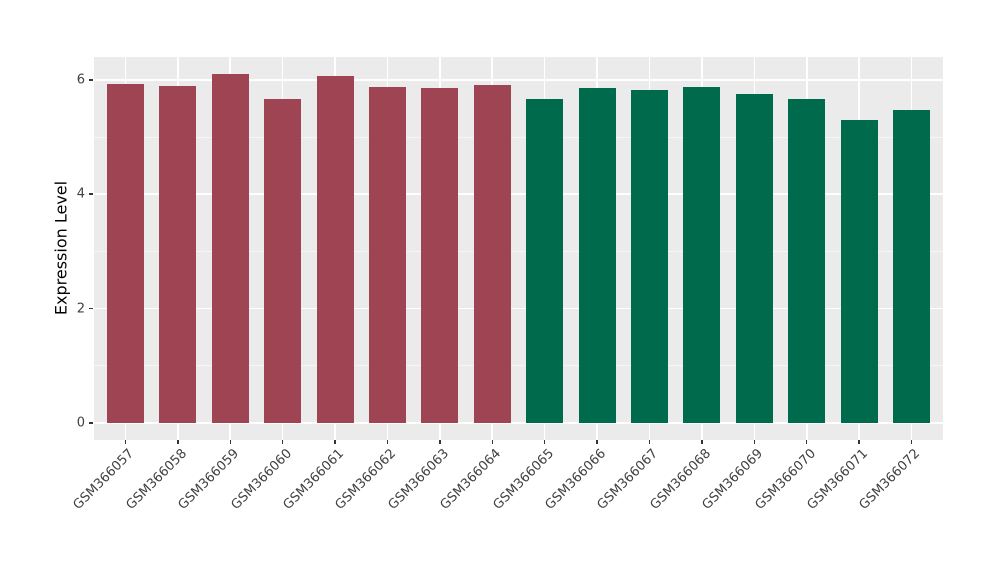  What do you see at coordinates (754, 258) in the screenshot?
I see `bar-GSM366069` at bounding box center [754, 258].